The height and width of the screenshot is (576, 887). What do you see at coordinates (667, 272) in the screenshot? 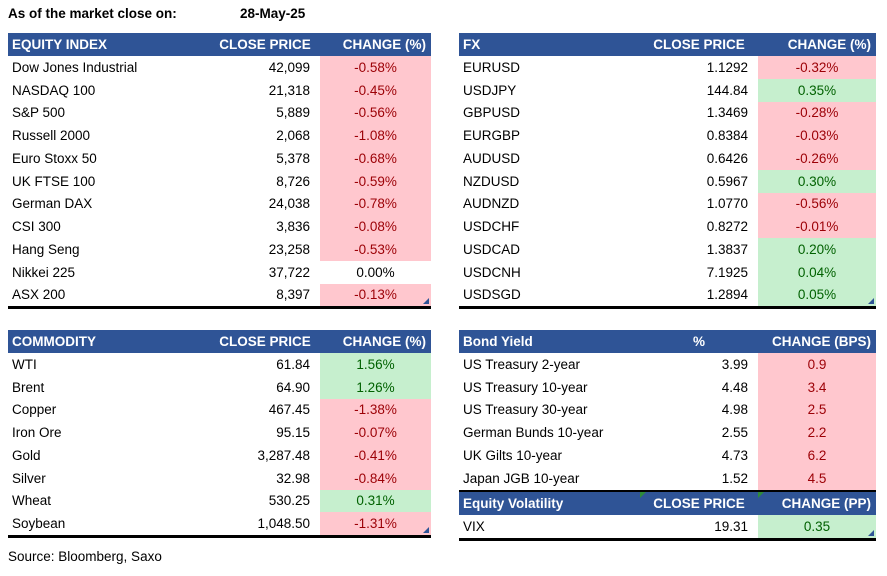
I see `table-row: USDCNH 7.1925 0.04%` at bounding box center [667, 272].